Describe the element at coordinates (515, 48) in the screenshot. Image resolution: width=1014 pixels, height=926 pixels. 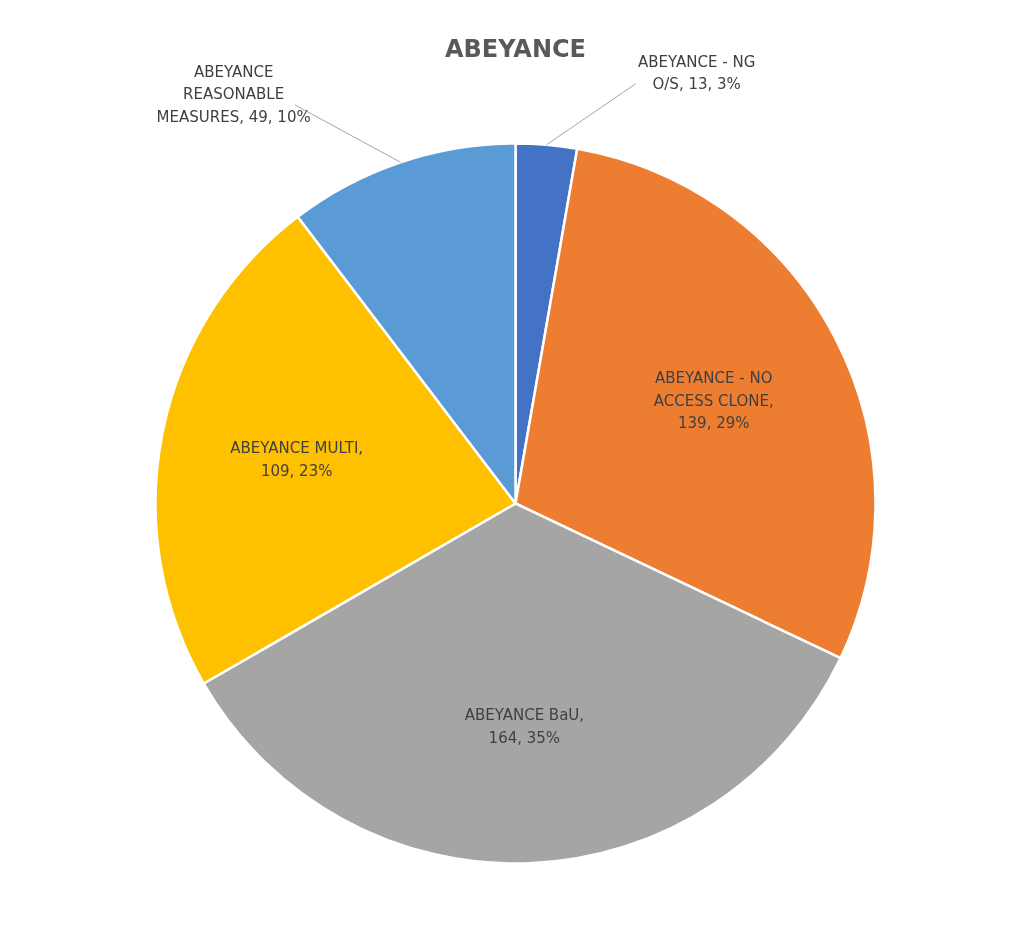
I see `chart-title: ABEYANCE` at that location.